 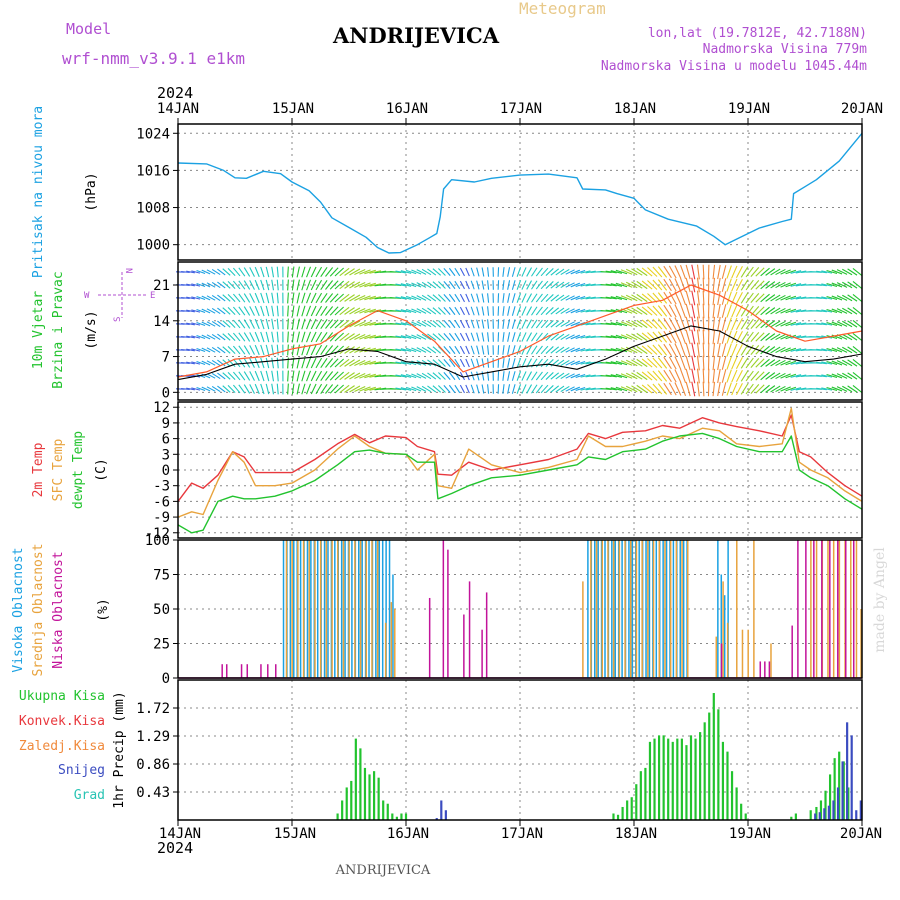 I want to click on temp-unit: (C), so click(x=101, y=469).